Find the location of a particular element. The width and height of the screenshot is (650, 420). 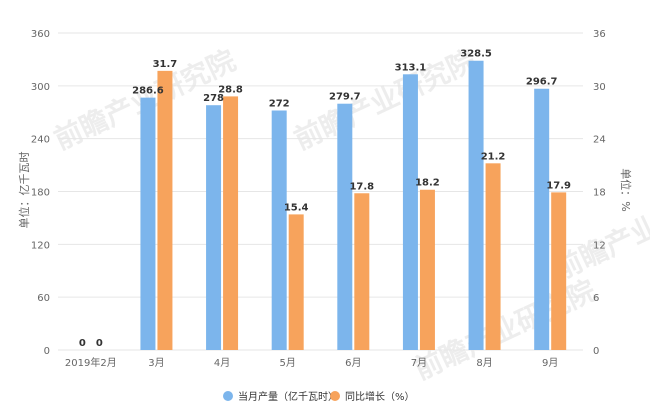

data-label: 17.8 is located at coordinates (361, 186).